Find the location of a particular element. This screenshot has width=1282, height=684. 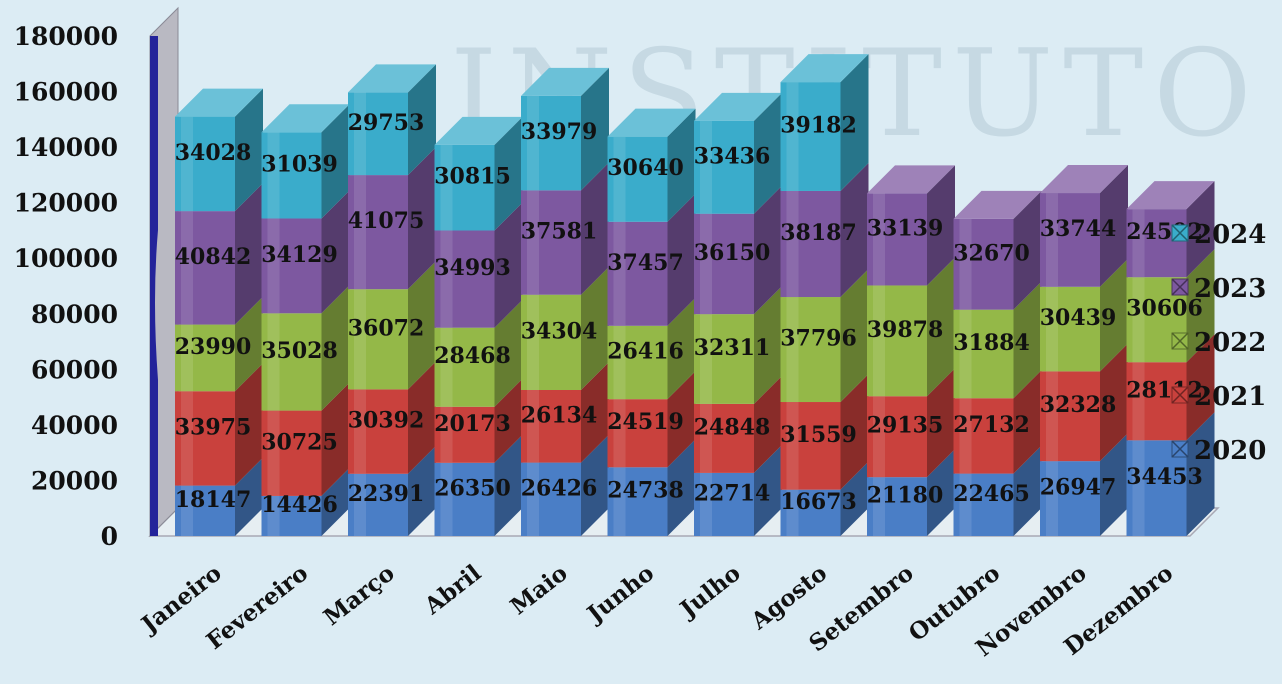

legend: 2024 2023 2022 2021 2020 is located at coordinates (1218, 343).